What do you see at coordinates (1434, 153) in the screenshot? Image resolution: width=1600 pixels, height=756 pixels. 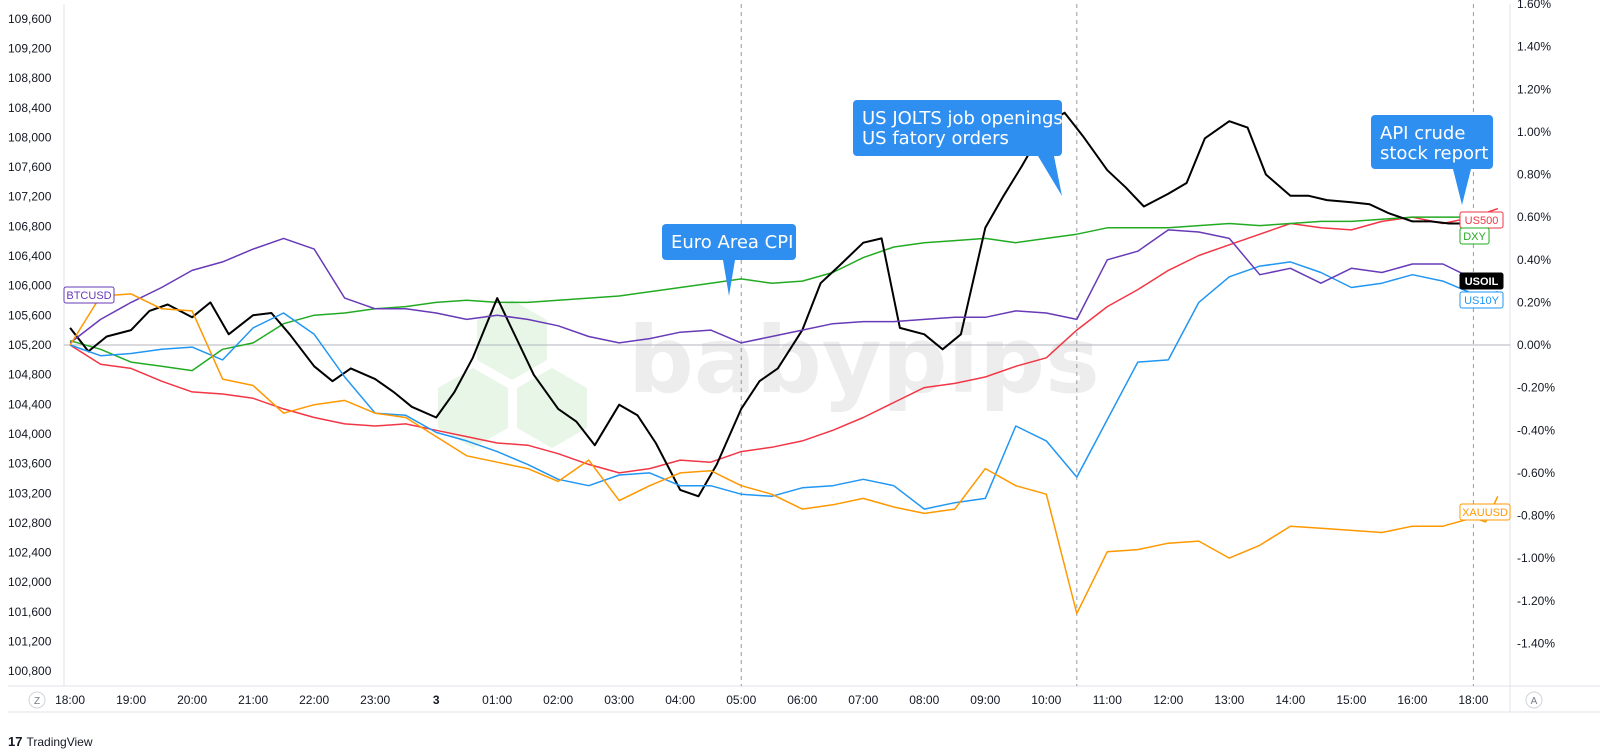 I see `annotation-label: stock report` at bounding box center [1434, 153].